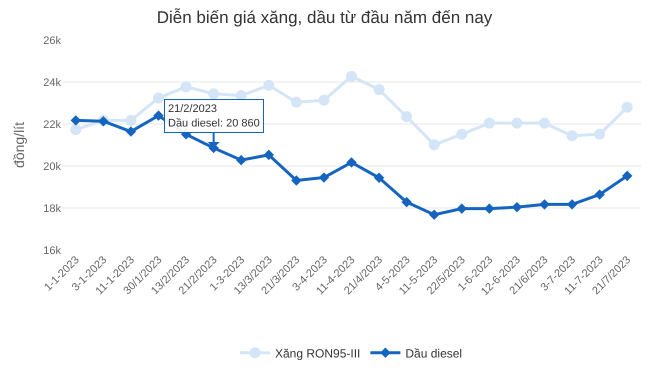 This screenshot has height=375, width=649. I want to click on y-tick-label: 26k, so click(52, 40).